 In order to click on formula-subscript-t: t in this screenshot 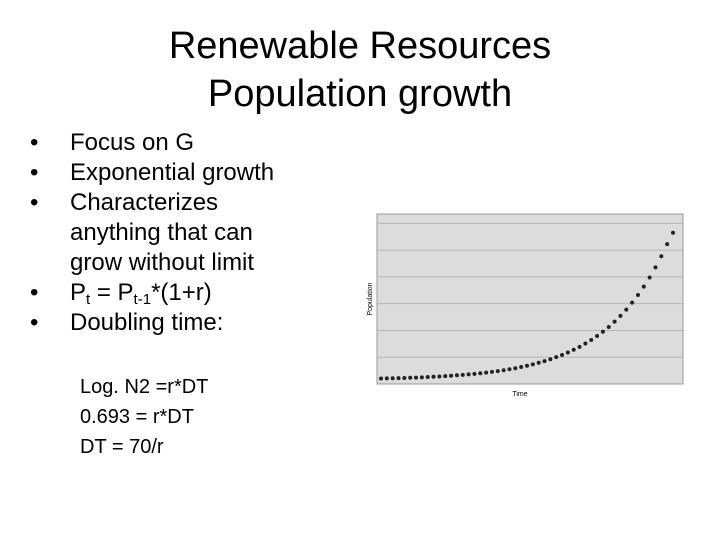, I will do `click(88, 299)`.